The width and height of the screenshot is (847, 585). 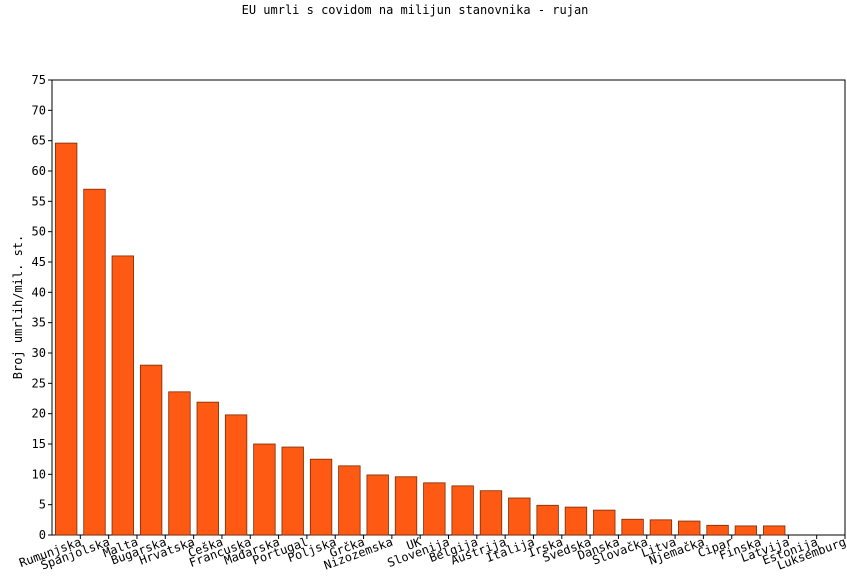 I want to click on y-tick-label: 35, so click(x=39, y=323).